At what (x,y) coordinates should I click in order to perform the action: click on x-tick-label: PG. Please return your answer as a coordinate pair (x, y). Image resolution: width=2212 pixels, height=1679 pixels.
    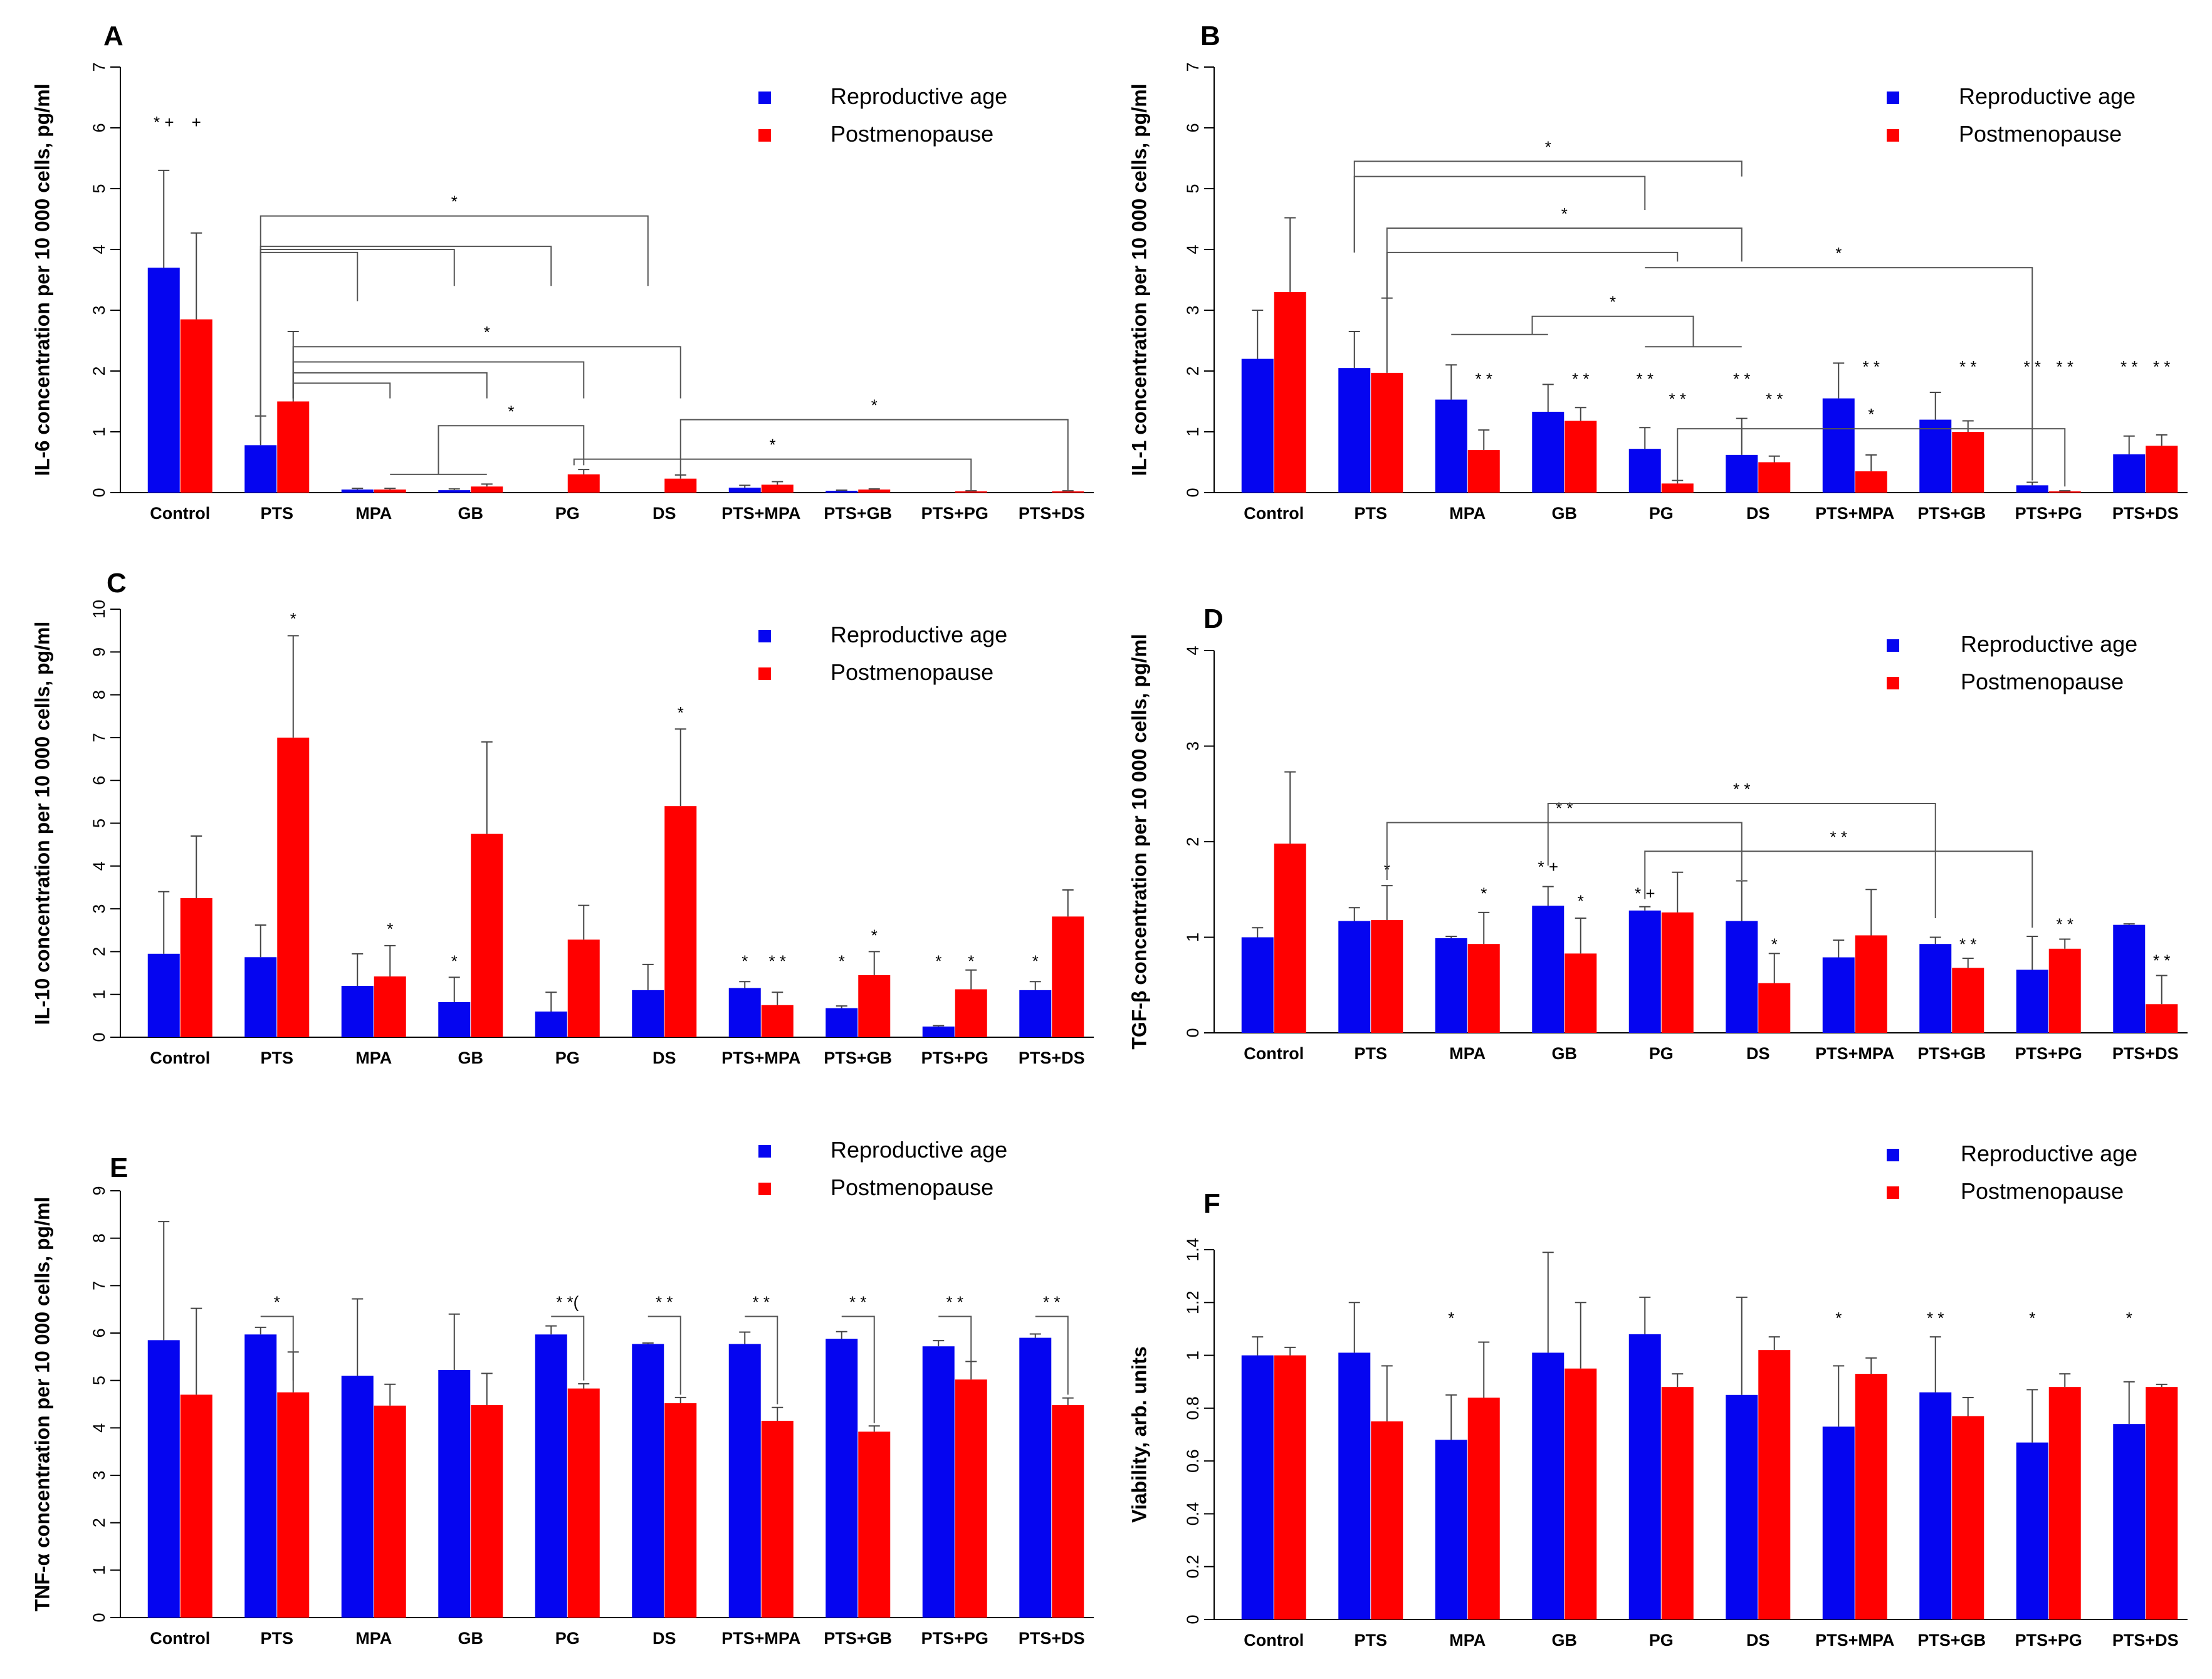
    Looking at the image, I should click on (1661, 1640).